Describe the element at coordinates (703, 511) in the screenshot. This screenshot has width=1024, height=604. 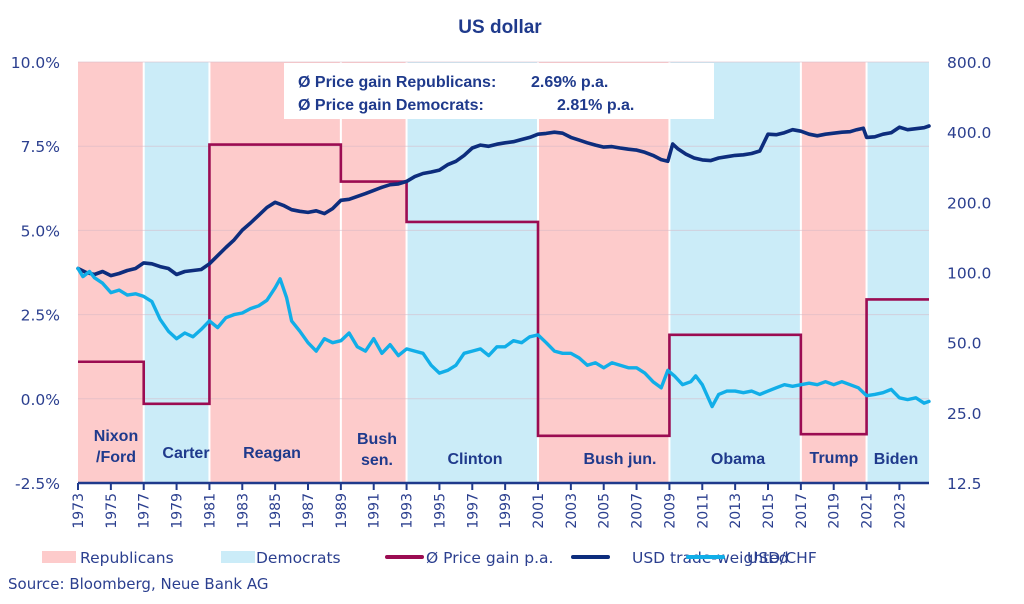
I see `x-tick-label: 2011` at that location.